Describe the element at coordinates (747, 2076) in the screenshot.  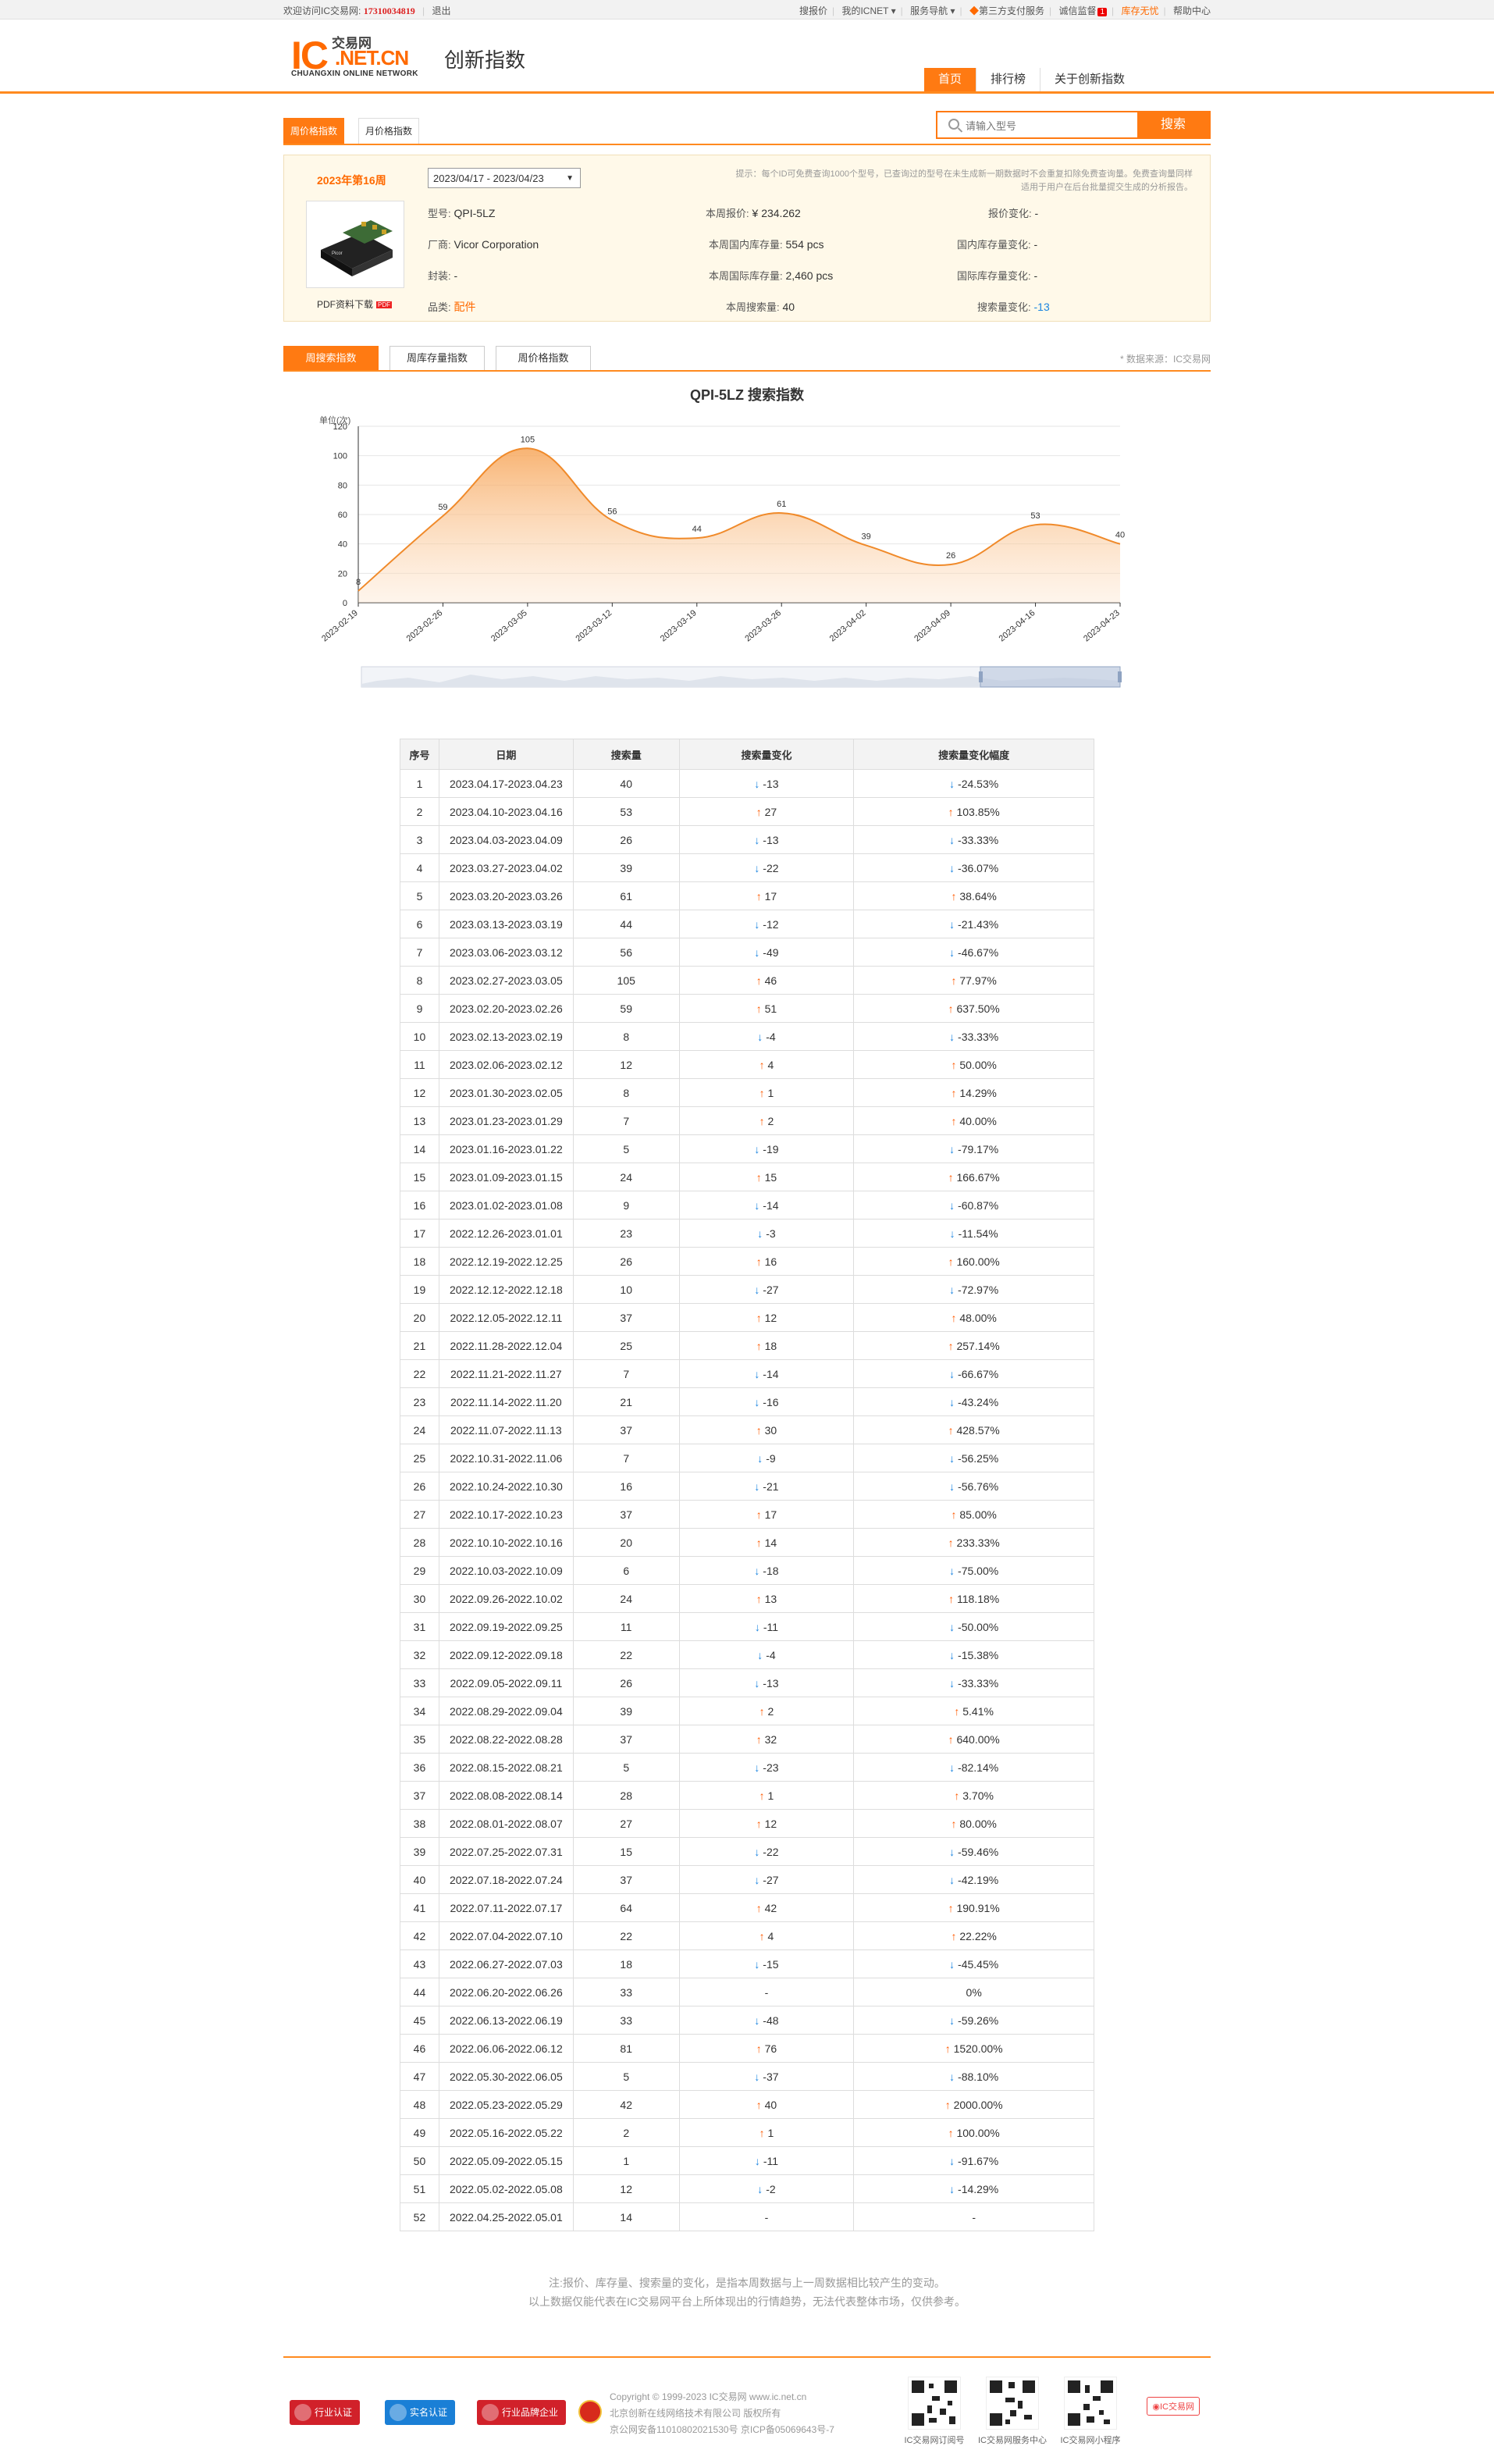
I see `table-row: 47 2022.05.30-2022.06.05 5 ↓ -37 ↓ -88.10%` at that location.